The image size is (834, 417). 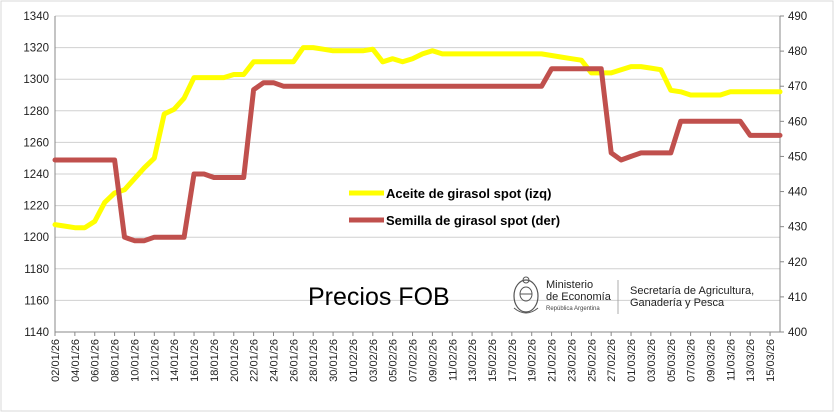 I want to click on y-left-tick-label: 1300, so click(x=36, y=80).